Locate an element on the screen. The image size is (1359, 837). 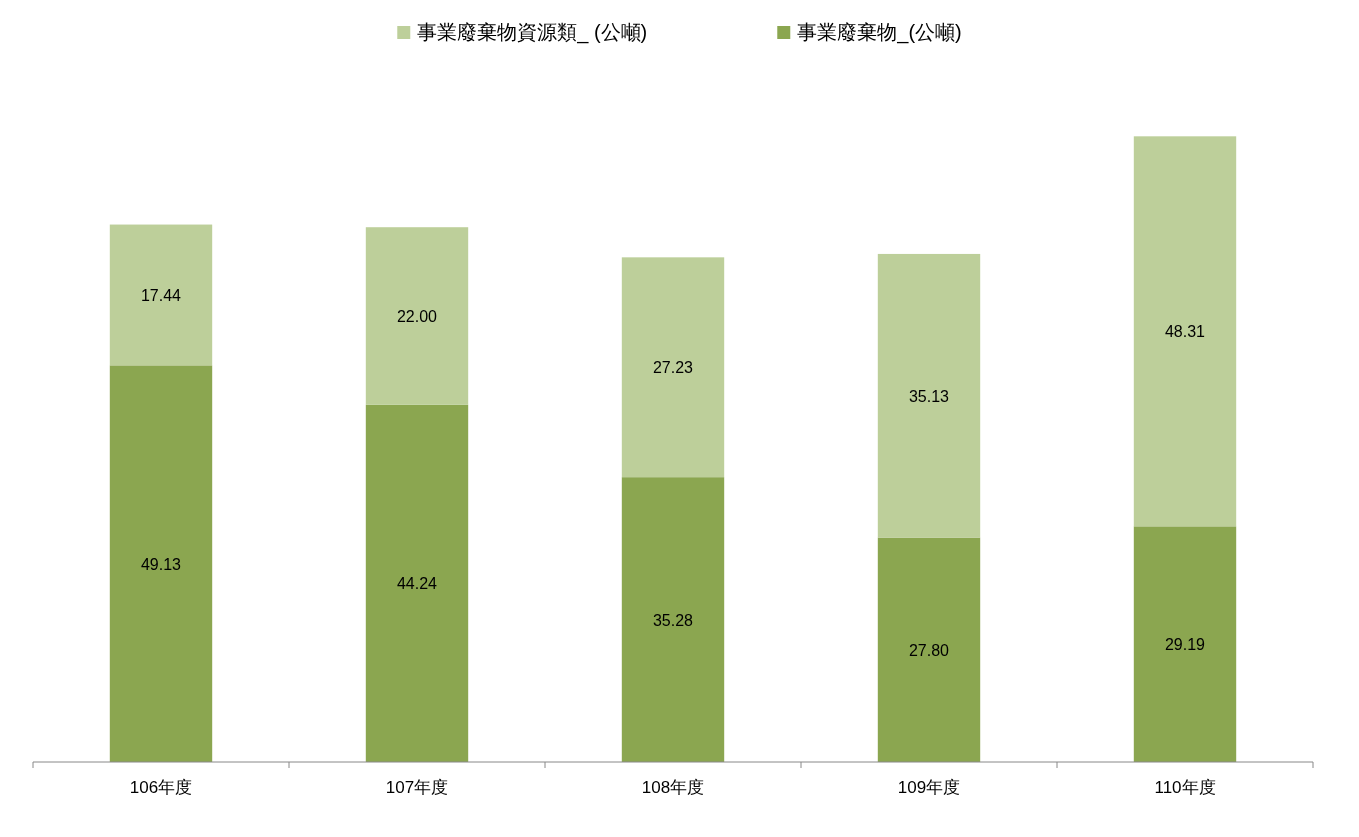
data-label: 49.13 is located at coordinates (161, 564).